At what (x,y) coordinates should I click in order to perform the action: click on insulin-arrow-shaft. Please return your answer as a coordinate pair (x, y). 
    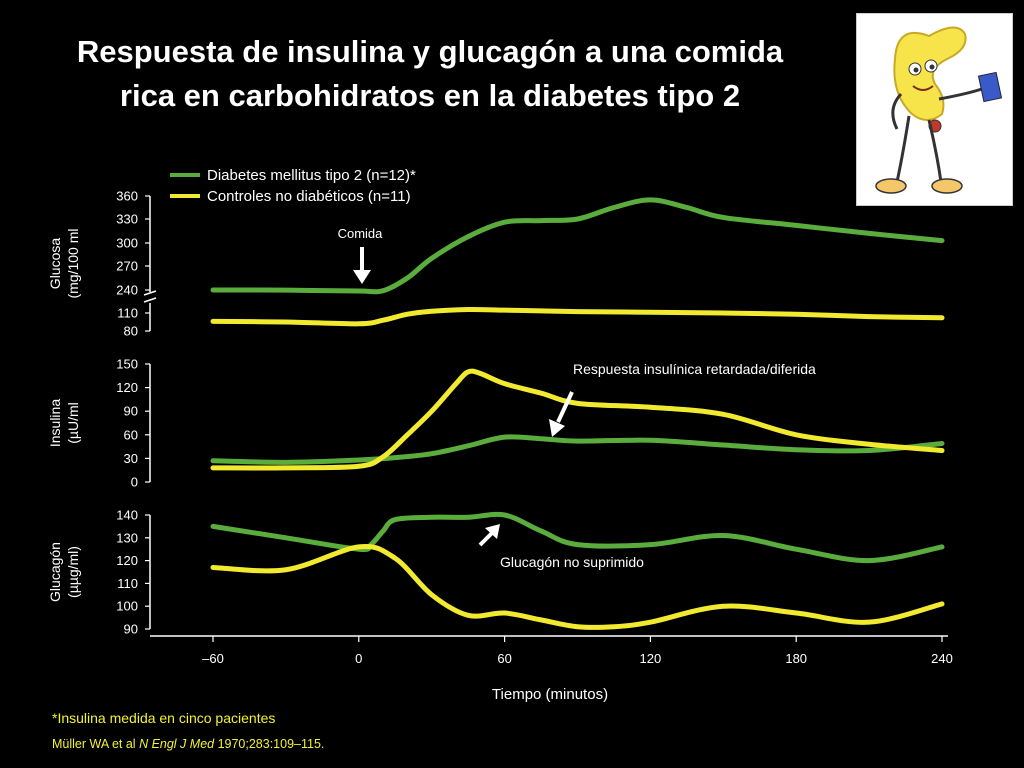
    Looking at the image, I should click on (565, 407).